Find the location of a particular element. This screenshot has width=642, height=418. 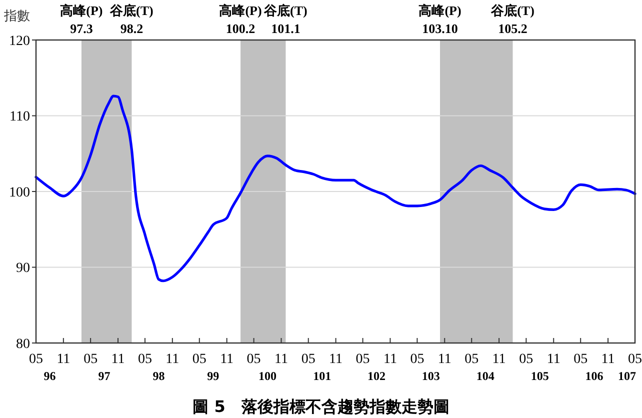

text: 圖 5 落後指標不含趨勢指數走勢圖 is located at coordinates (321, 406).